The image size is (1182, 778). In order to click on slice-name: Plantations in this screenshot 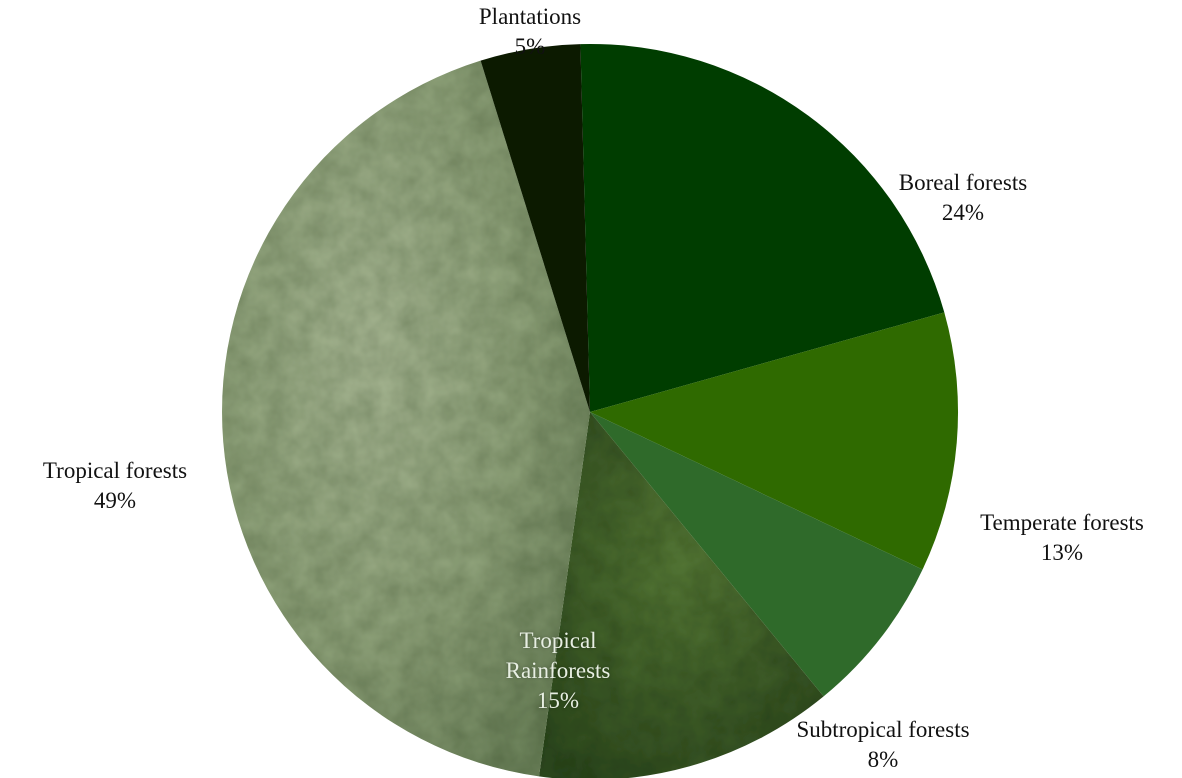, I will do `click(530, 16)`.